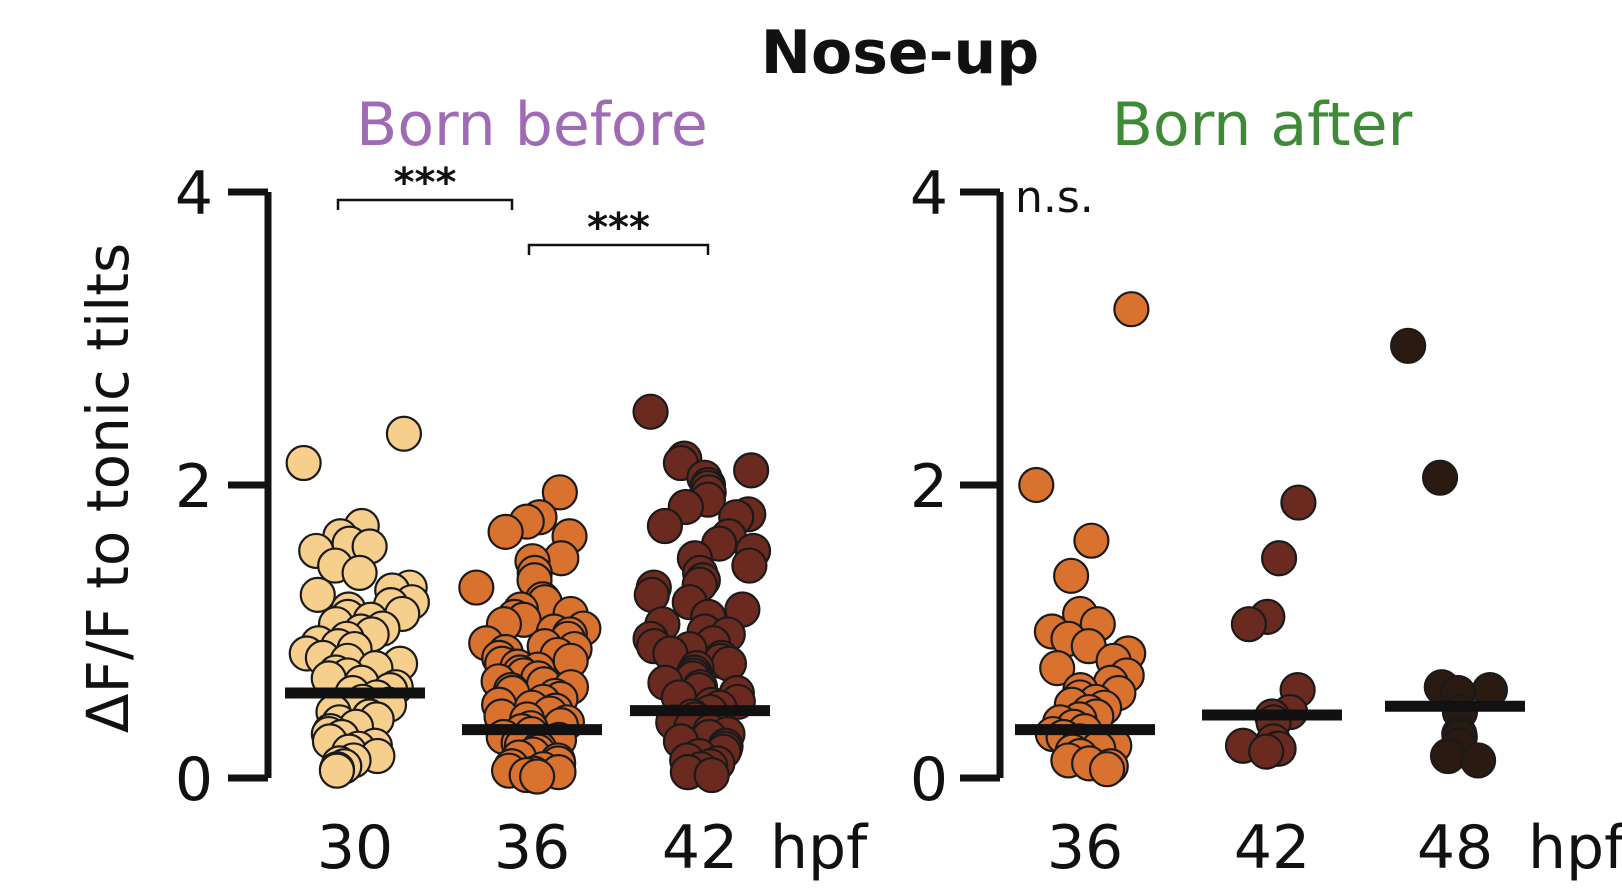 The image size is (1622, 891). I want to click on x-category-labels-left: 30 36 42 hpf, so click(593, 848).